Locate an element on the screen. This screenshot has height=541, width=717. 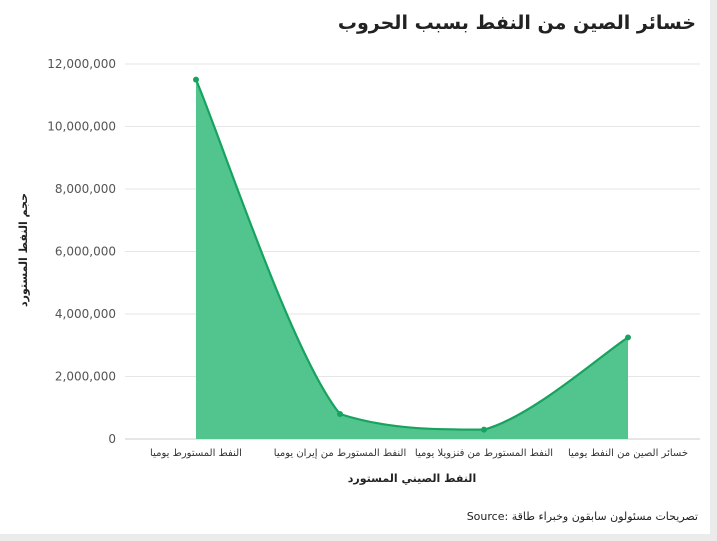
chart-title: خسائر الصين من النفط بسبب الحروب is located at coordinates (516, 23).